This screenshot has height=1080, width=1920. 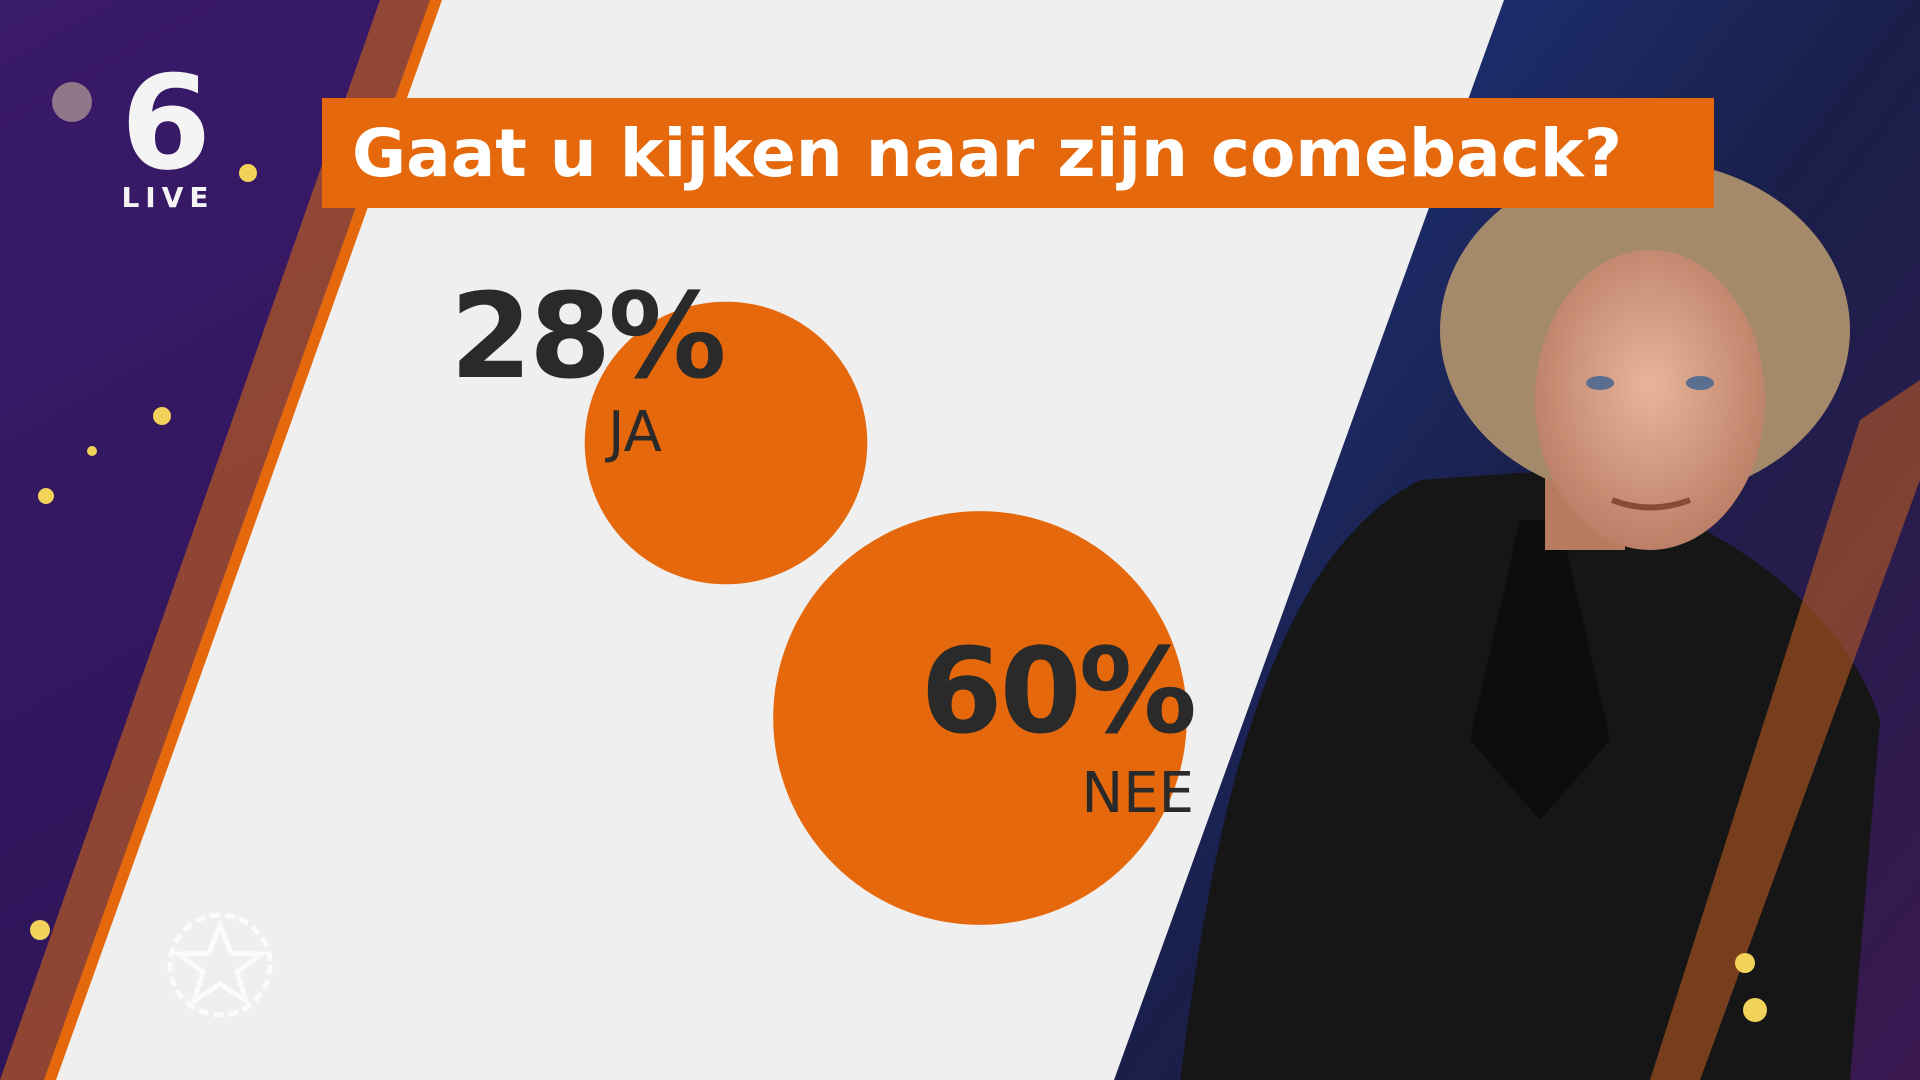 I want to click on value-label: 28%, so click(x=586, y=336).